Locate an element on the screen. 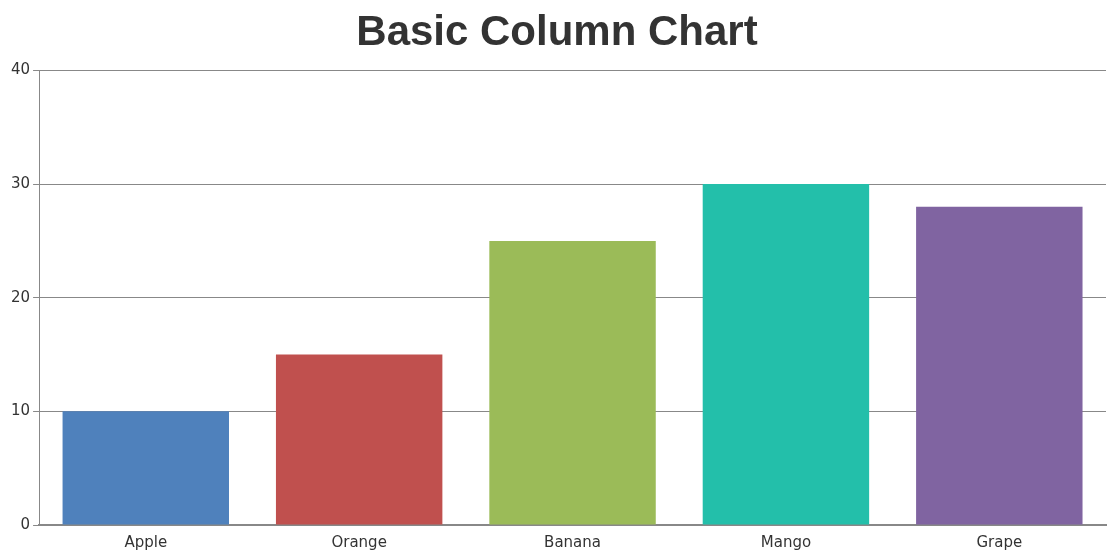 This screenshot has width=1116, height=555. x-tick-label: Grape is located at coordinates (999, 541).